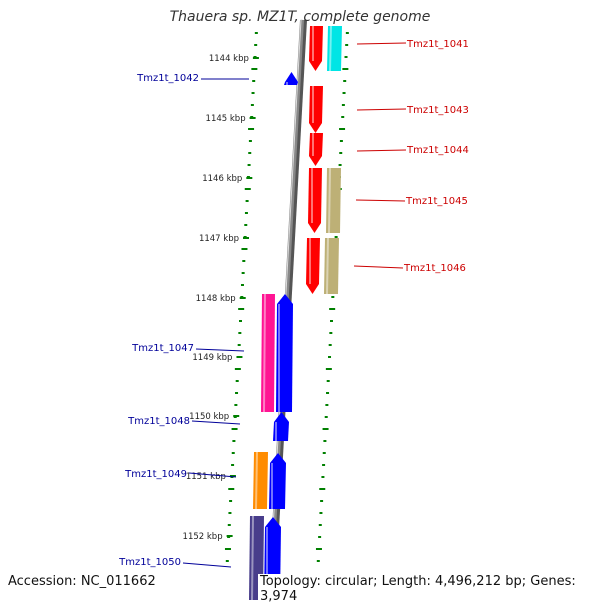 The height and width of the screenshot is (604, 600). What do you see at coordinates (300, 17) in the screenshot?
I see `map-title: Thauera sp. MZ1T, complete genome` at bounding box center [300, 17].